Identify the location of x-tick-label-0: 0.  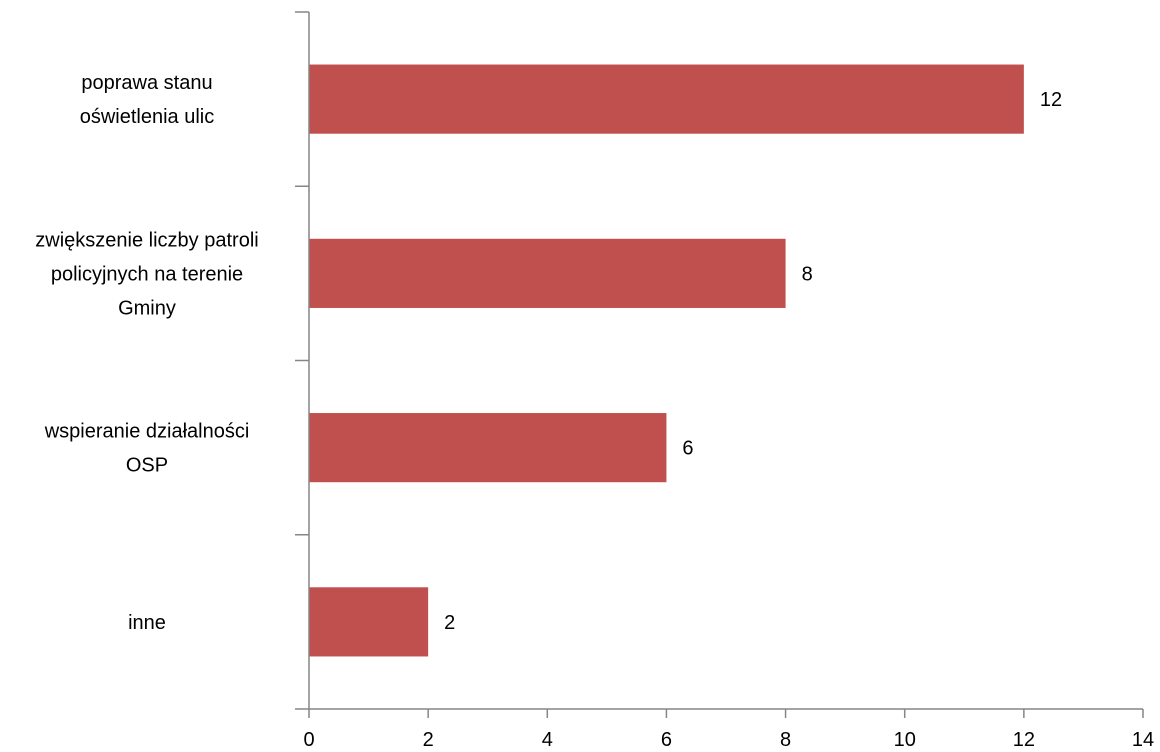
(308, 740).